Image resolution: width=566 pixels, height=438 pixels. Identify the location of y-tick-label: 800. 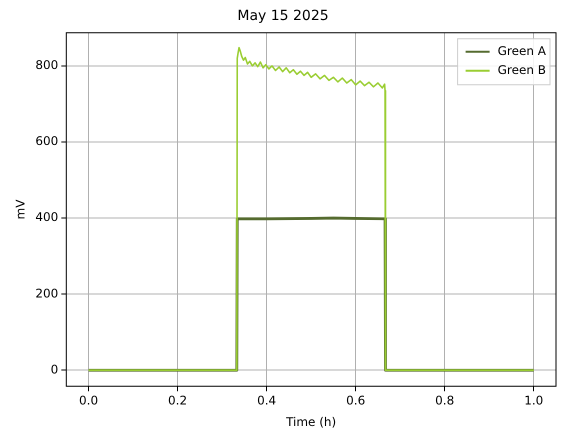
(46, 65).